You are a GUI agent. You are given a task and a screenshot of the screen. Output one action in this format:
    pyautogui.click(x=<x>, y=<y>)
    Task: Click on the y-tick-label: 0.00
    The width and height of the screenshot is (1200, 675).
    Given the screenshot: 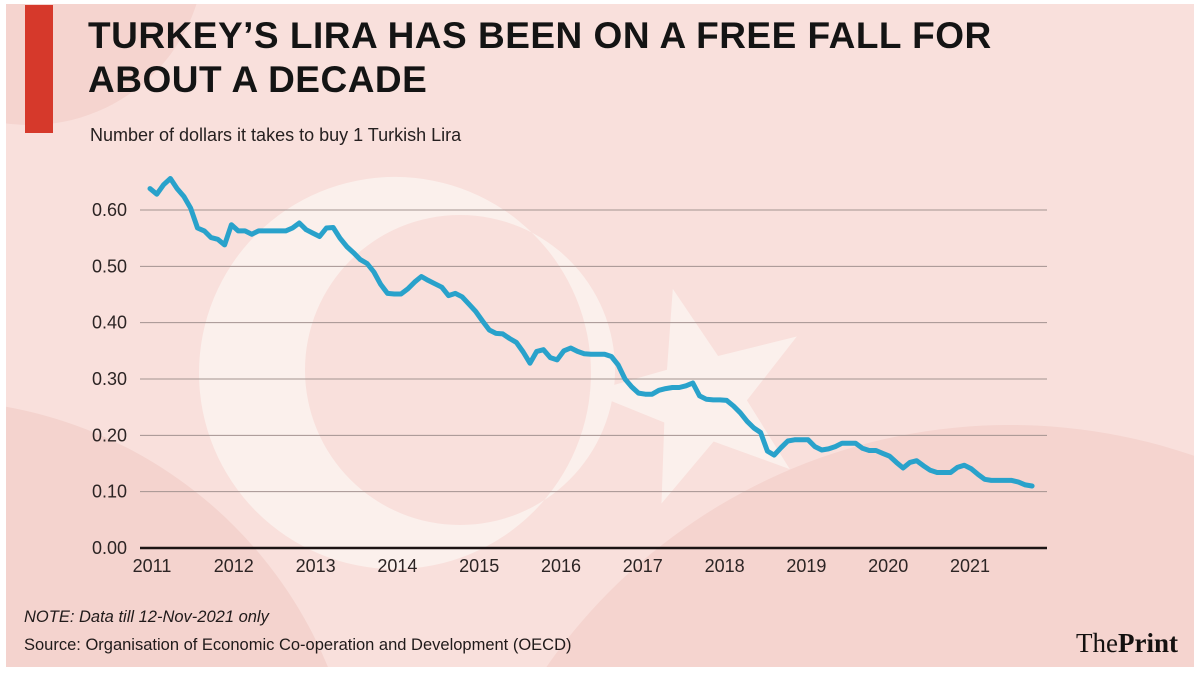 What is the action you would take?
    pyautogui.click(x=109, y=548)
    